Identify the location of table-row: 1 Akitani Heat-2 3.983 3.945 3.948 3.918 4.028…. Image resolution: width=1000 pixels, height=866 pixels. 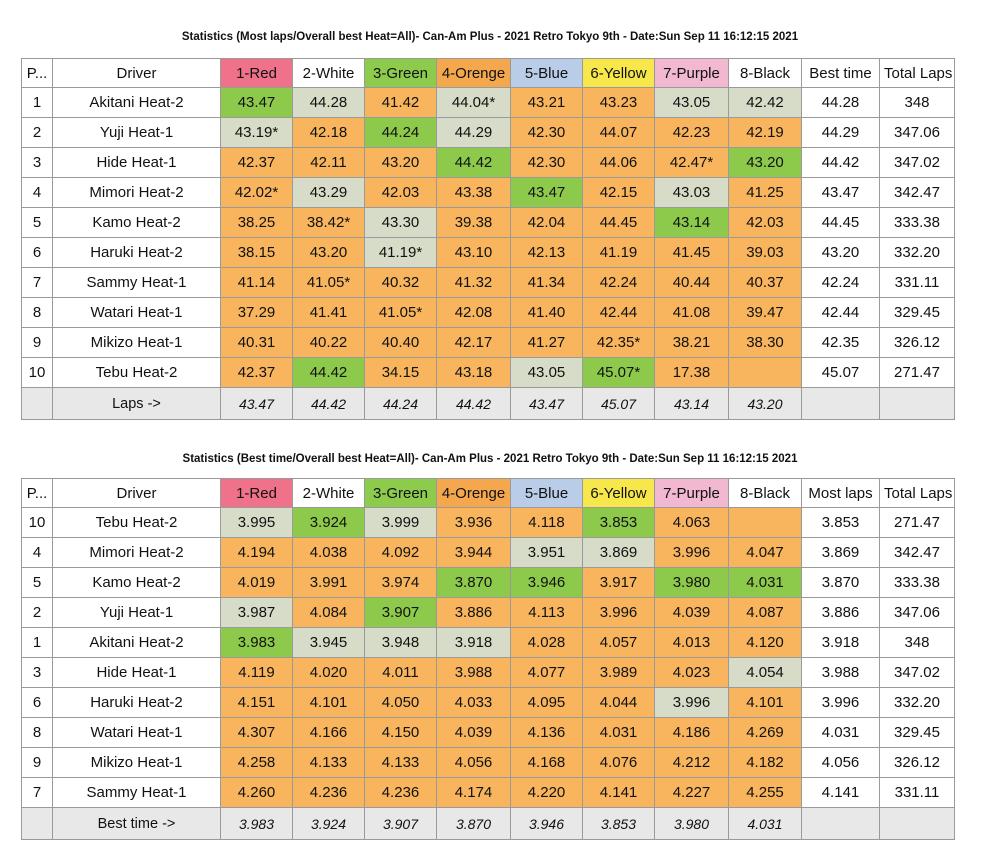
(488, 642).